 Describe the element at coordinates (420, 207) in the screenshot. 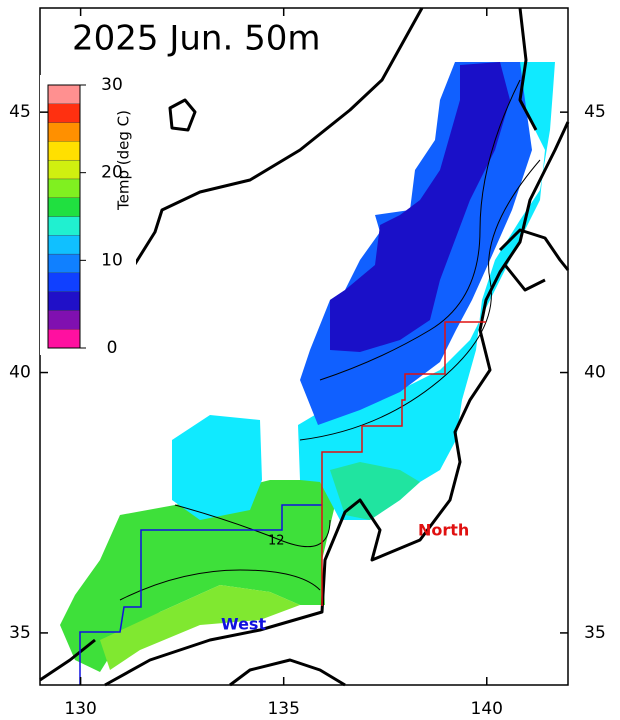

I see `coldest-zone` at that location.